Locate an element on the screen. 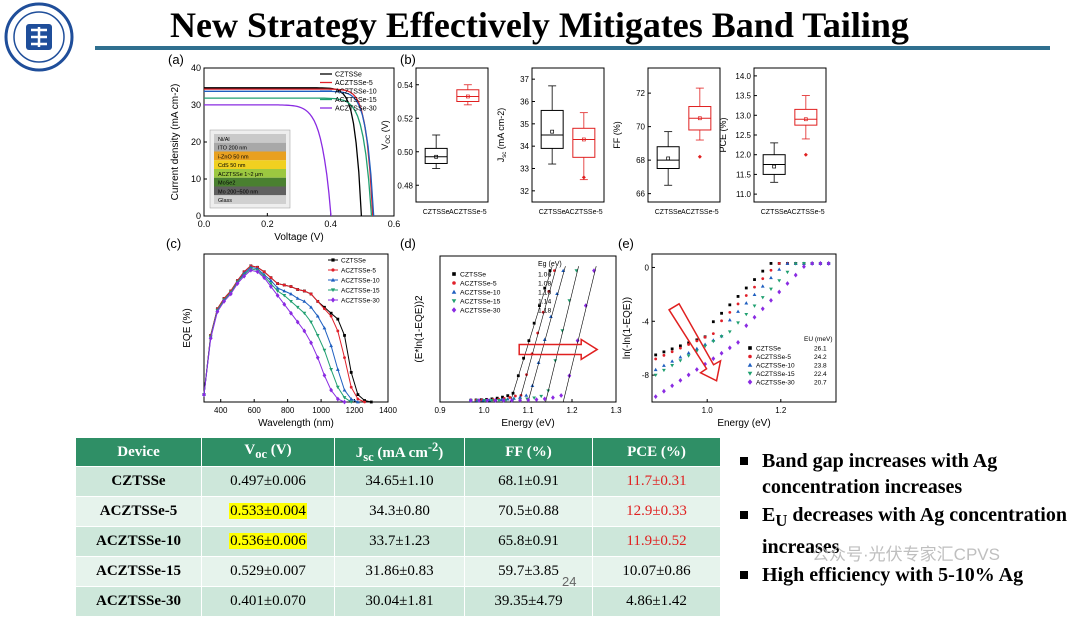 The width and height of the screenshot is (1080, 617). cell-device: ACZTSSe-5 is located at coordinates (138, 511).